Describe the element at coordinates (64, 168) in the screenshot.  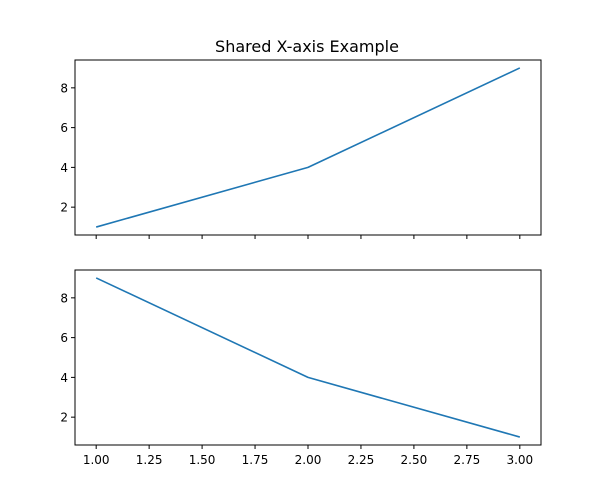
I see `ytick-label-top: 4` at that location.